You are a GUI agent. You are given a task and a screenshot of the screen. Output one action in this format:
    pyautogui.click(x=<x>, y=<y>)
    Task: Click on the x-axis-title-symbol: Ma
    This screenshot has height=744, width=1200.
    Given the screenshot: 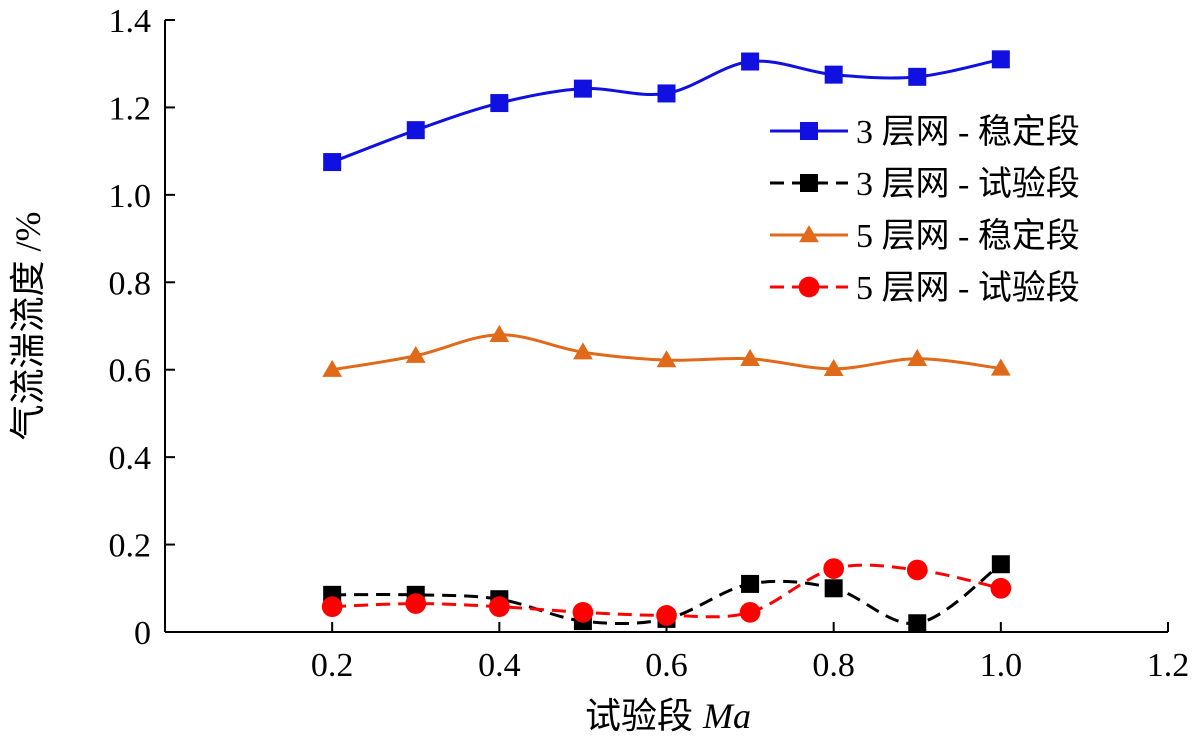 What is the action you would take?
    pyautogui.click(x=726, y=716)
    